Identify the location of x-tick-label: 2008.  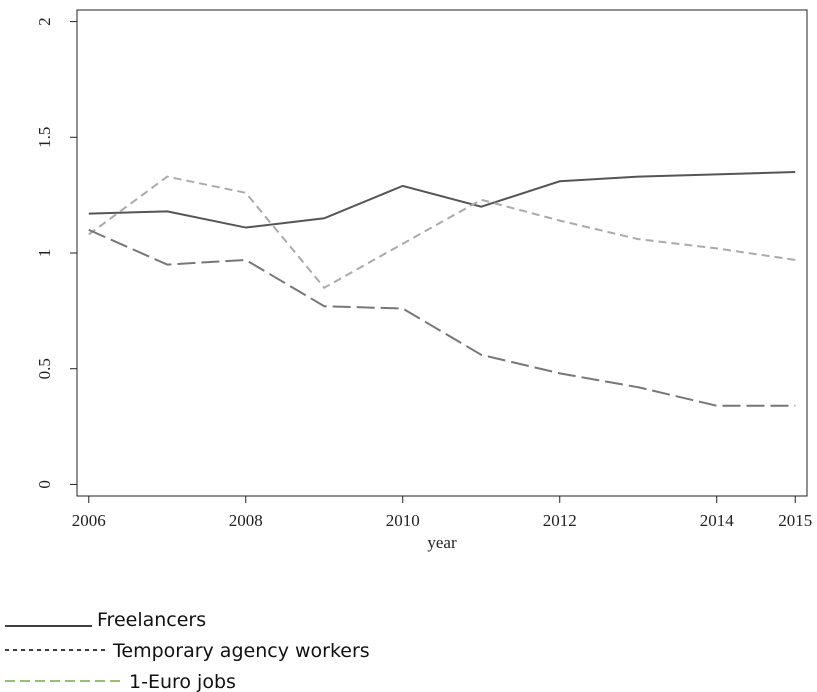
(246, 520).